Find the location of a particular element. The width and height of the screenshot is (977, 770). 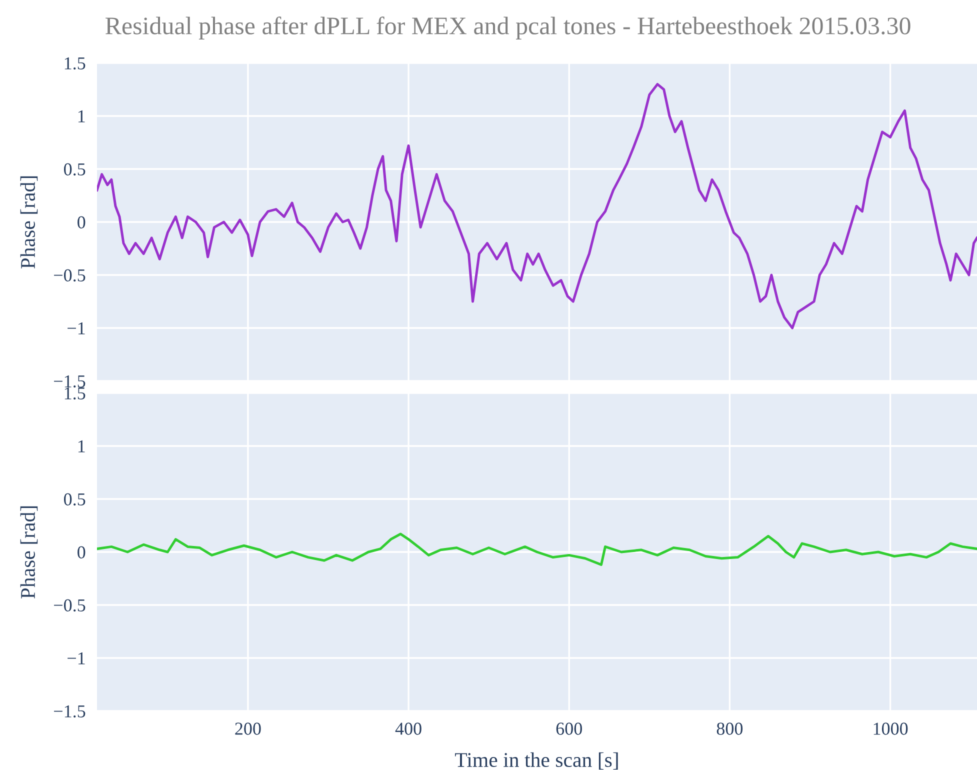

x-tick-label: 400 is located at coordinates (408, 728).